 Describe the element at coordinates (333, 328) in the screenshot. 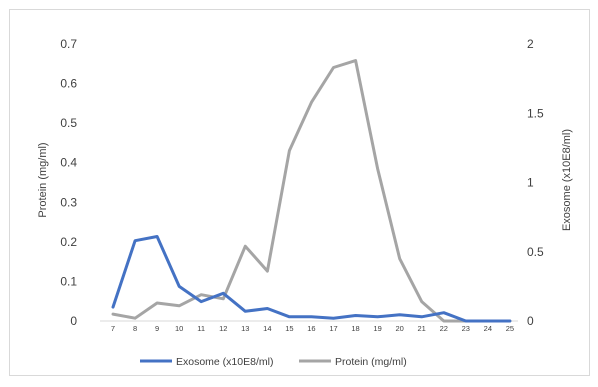

I see `x-tick-label: 17` at that location.